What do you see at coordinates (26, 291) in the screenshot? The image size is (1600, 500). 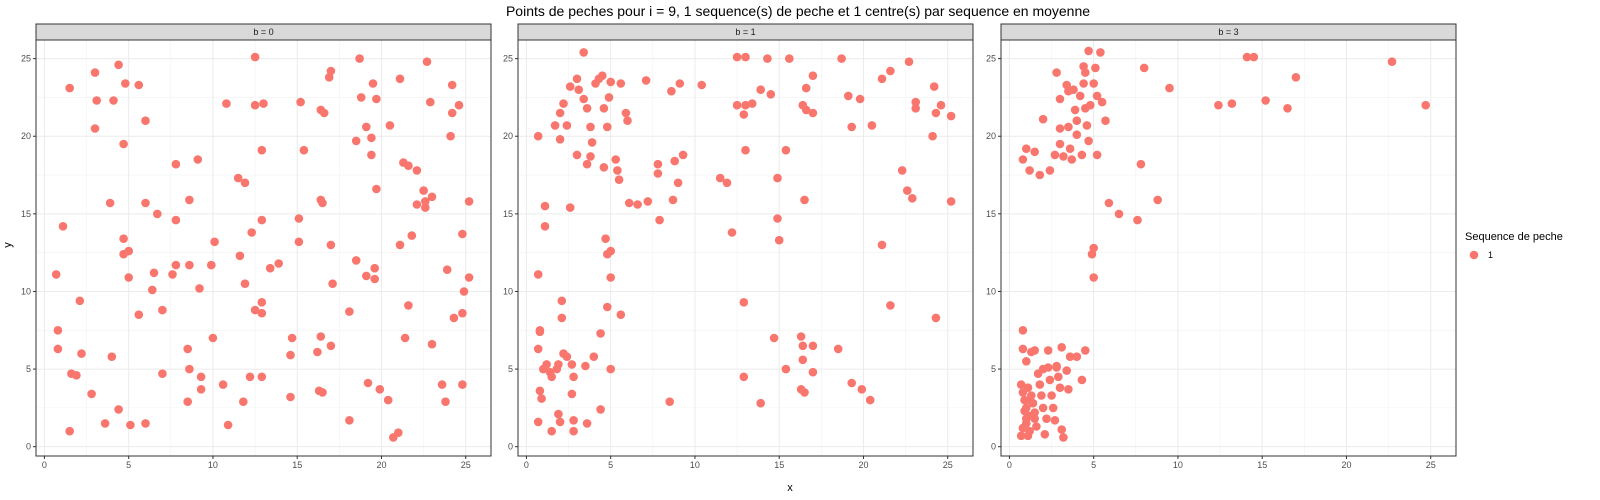 I see `y-tick-label: 10` at bounding box center [26, 291].